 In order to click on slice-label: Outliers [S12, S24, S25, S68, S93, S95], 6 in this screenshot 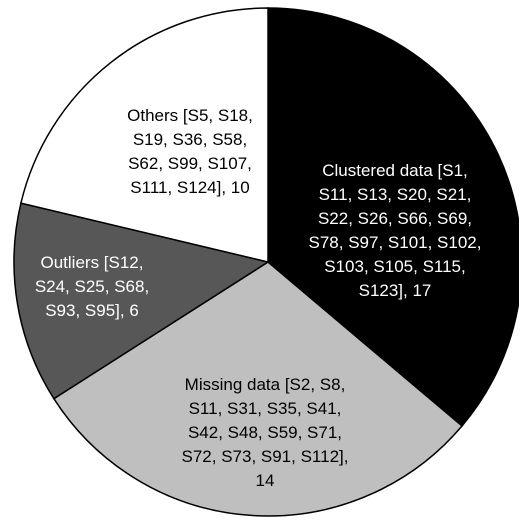, I will do `click(92, 286)`.